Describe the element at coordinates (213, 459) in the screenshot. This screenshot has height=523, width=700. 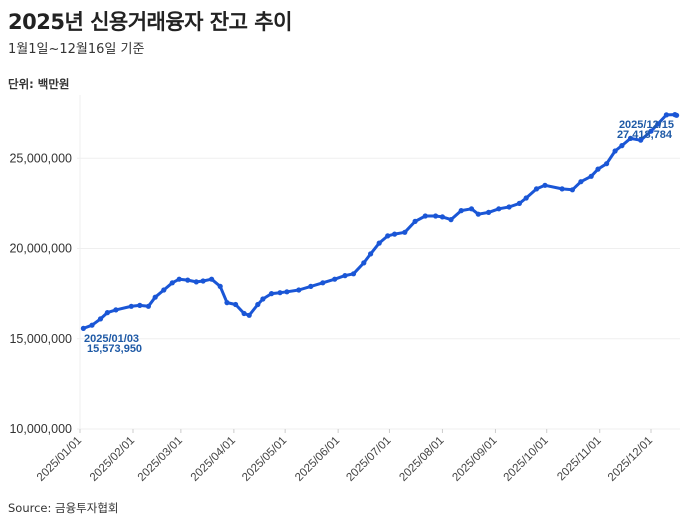
I see `x-tick-label: 2025/04/01` at that location.